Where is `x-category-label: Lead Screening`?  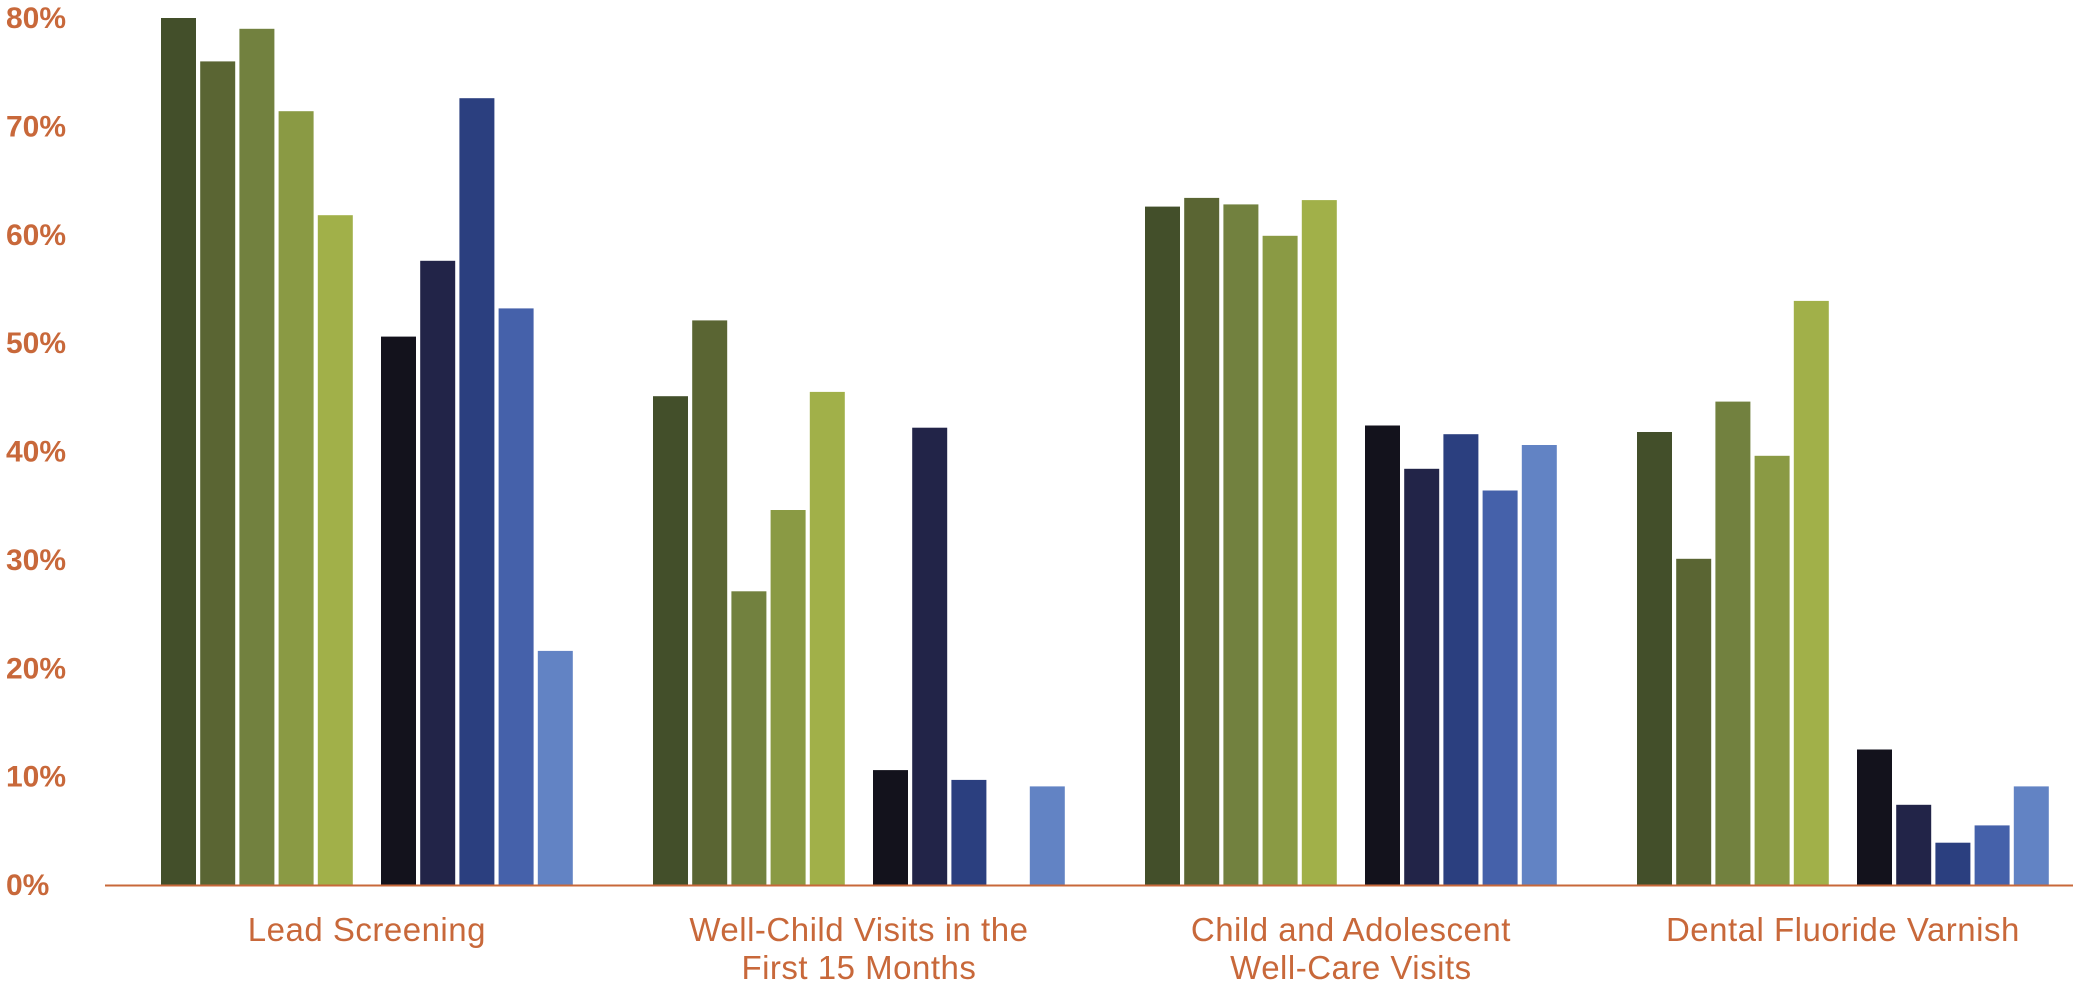 x-category-label: Lead Screening is located at coordinates (367, 929).